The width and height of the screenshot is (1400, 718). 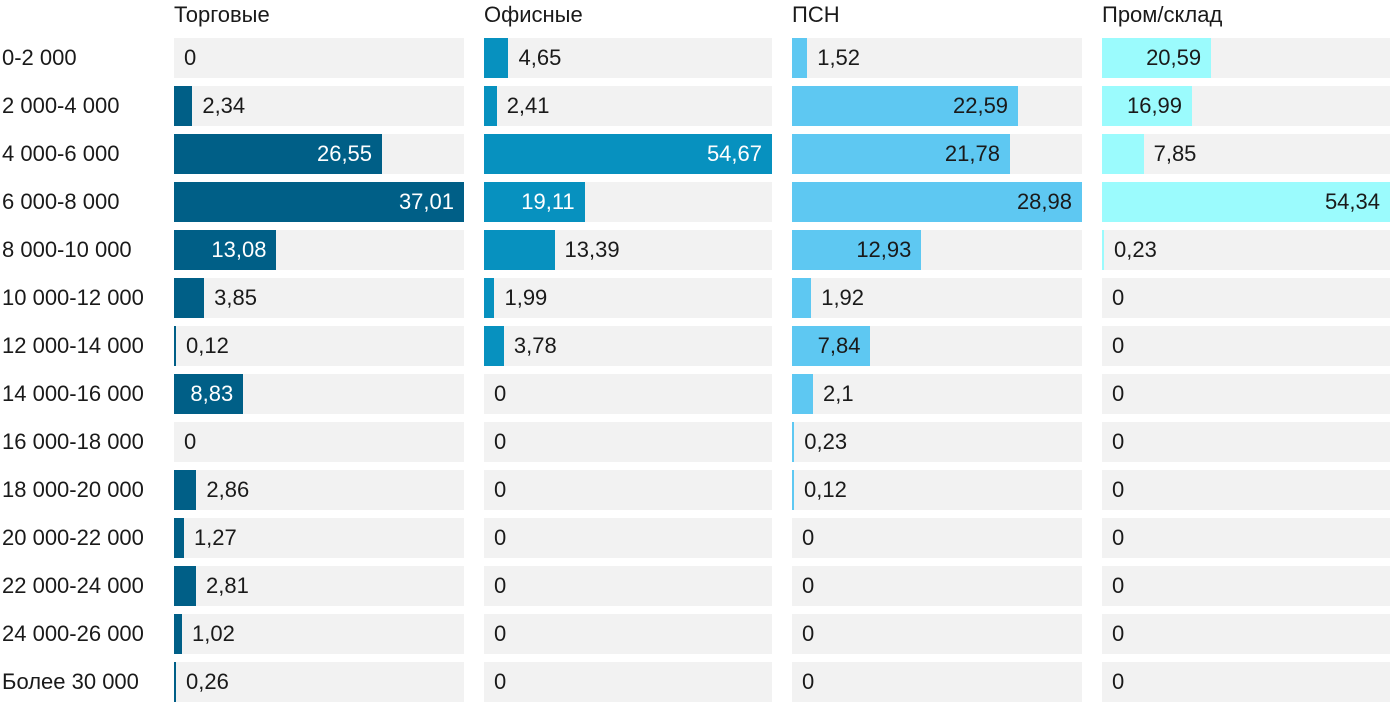 What do you see at coordinates (426, 201) in the screenshot?
I see `data-label: 37,01` at bounding box center [426, 201].